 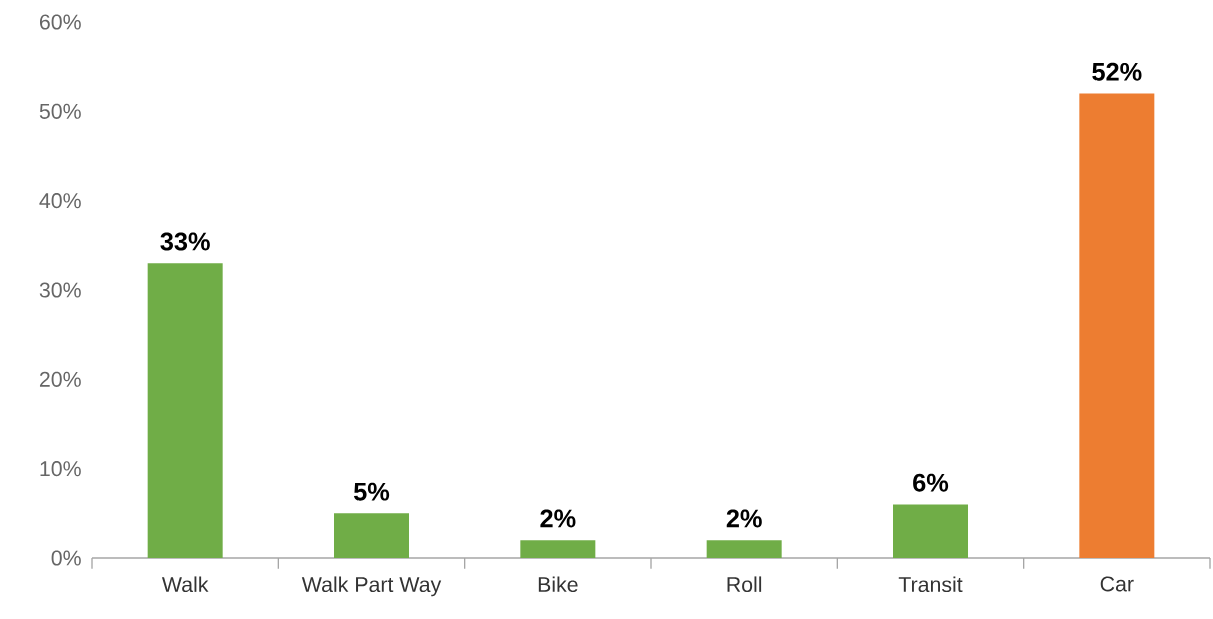 What do you see at coordinates (558, 584) in the screenshot?
I see `x-tick-label: Bike` at bounding box center [558, 584].